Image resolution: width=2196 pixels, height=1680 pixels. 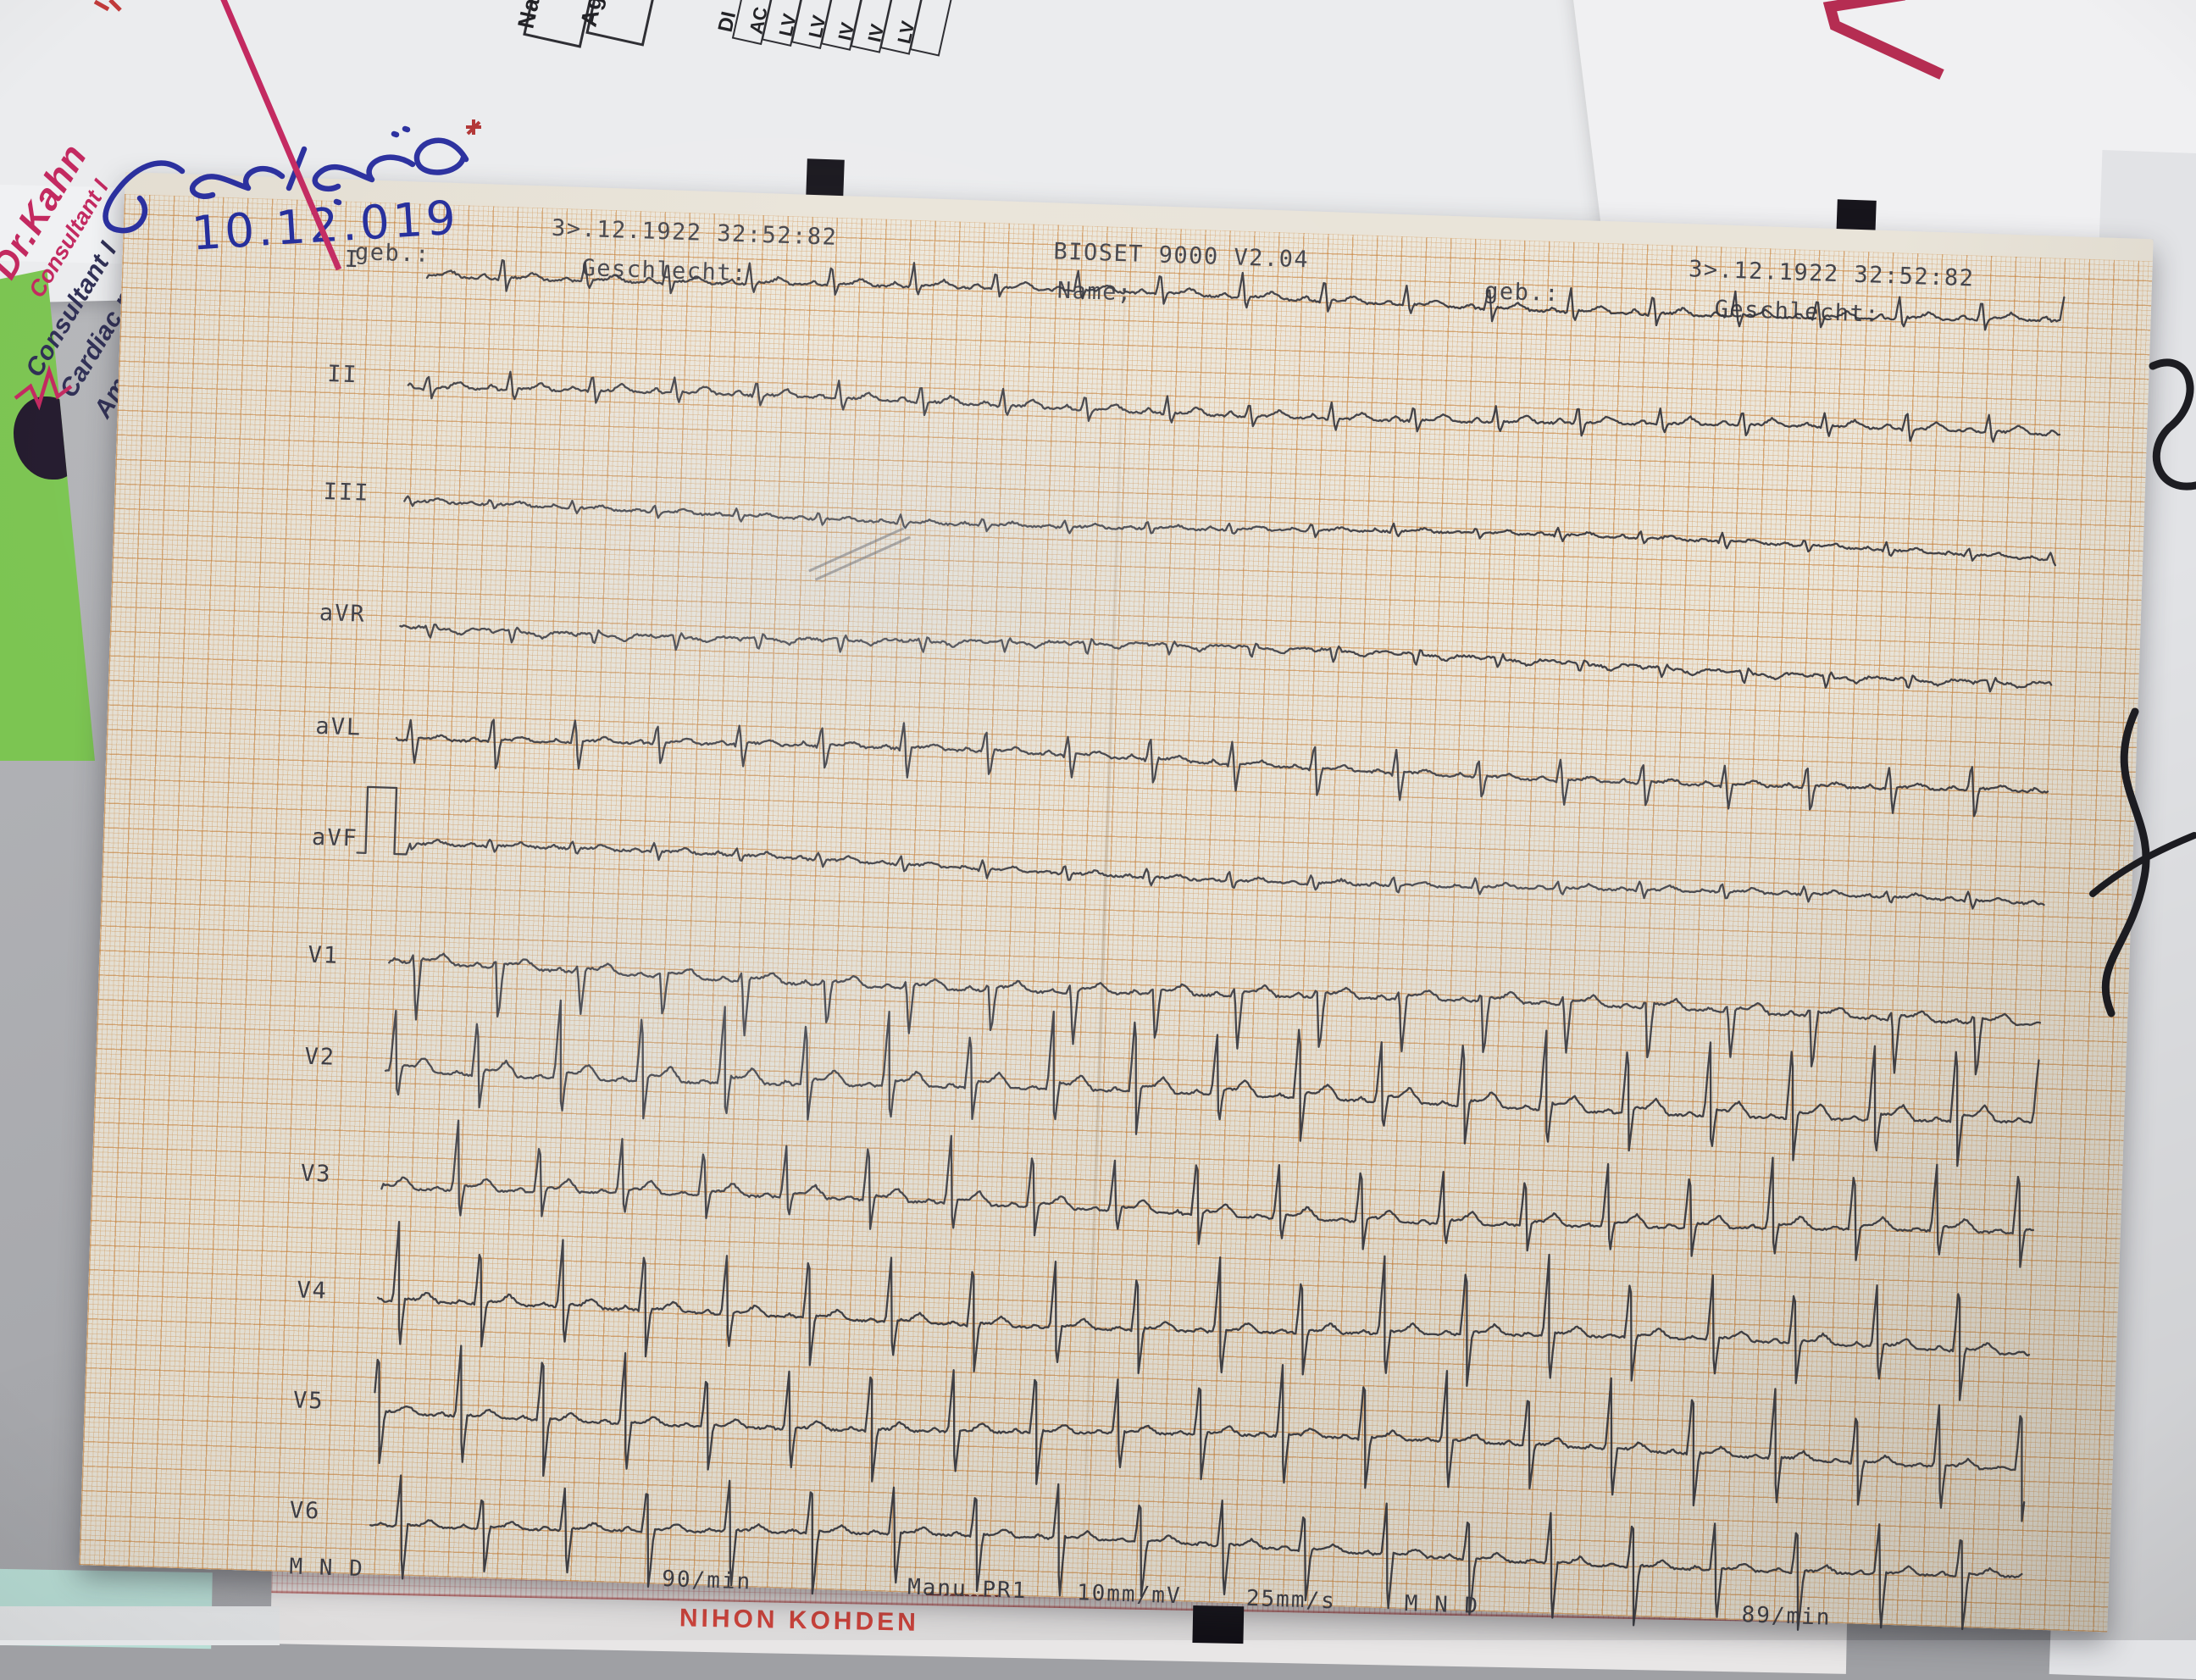 What do you see at coordinates (1234, 406) in the screenshot?
I see `trace-lead-II` at bounding box center [1234, 406].